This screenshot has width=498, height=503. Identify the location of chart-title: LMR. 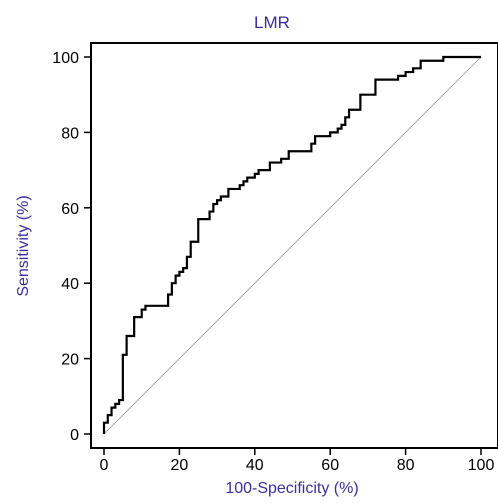
(272, 22).